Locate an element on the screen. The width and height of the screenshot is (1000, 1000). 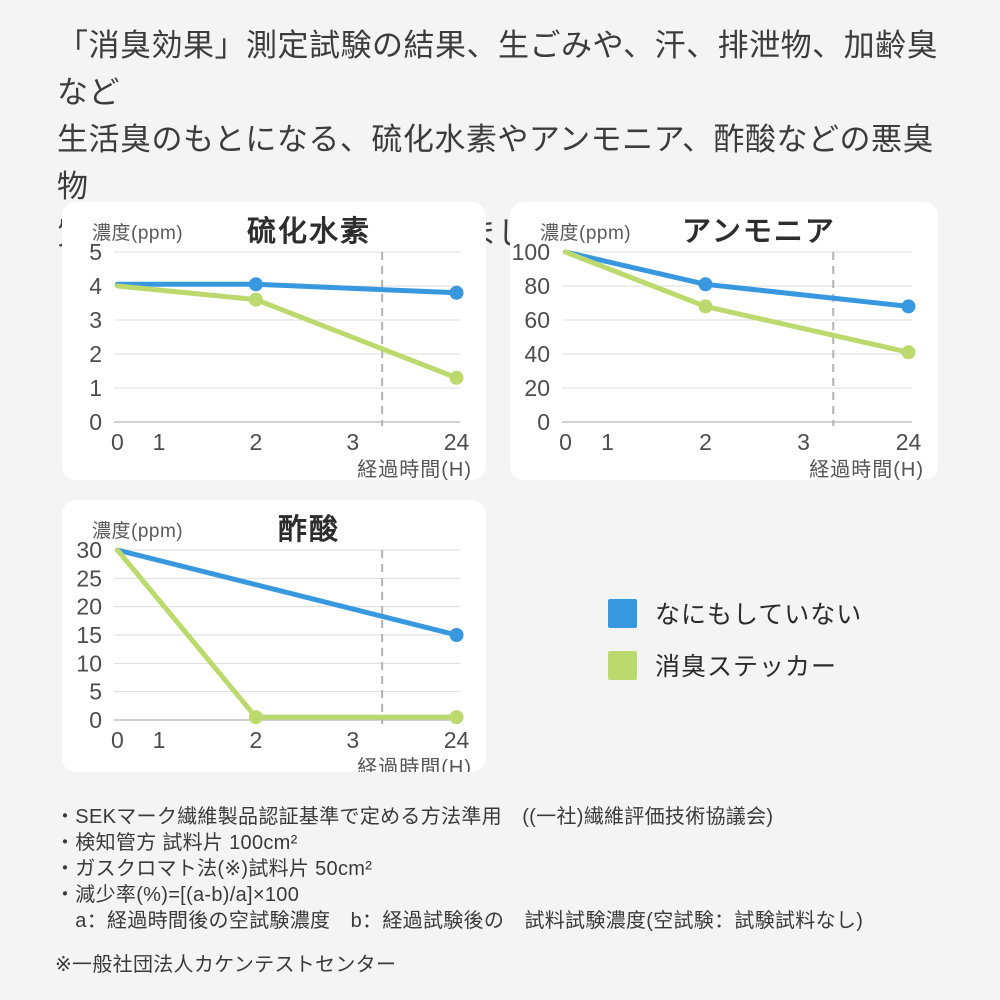
chart-panel-hydrogen-sulfide: 濃度(ppm) 硫化水素 0 1 2 3 4 5 0 1 2 3 24 経過時間(H) is located at coordinates (274, 341).